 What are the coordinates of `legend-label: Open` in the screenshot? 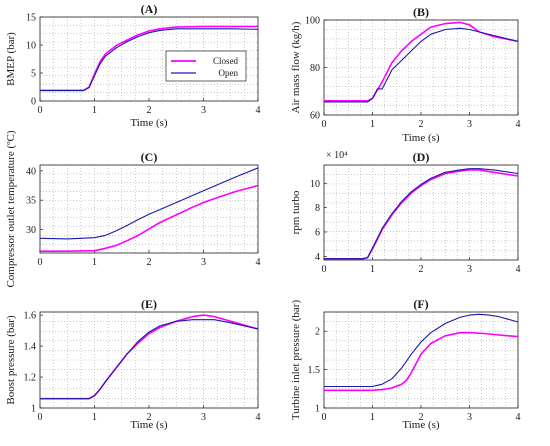 It's located at (229, 73).